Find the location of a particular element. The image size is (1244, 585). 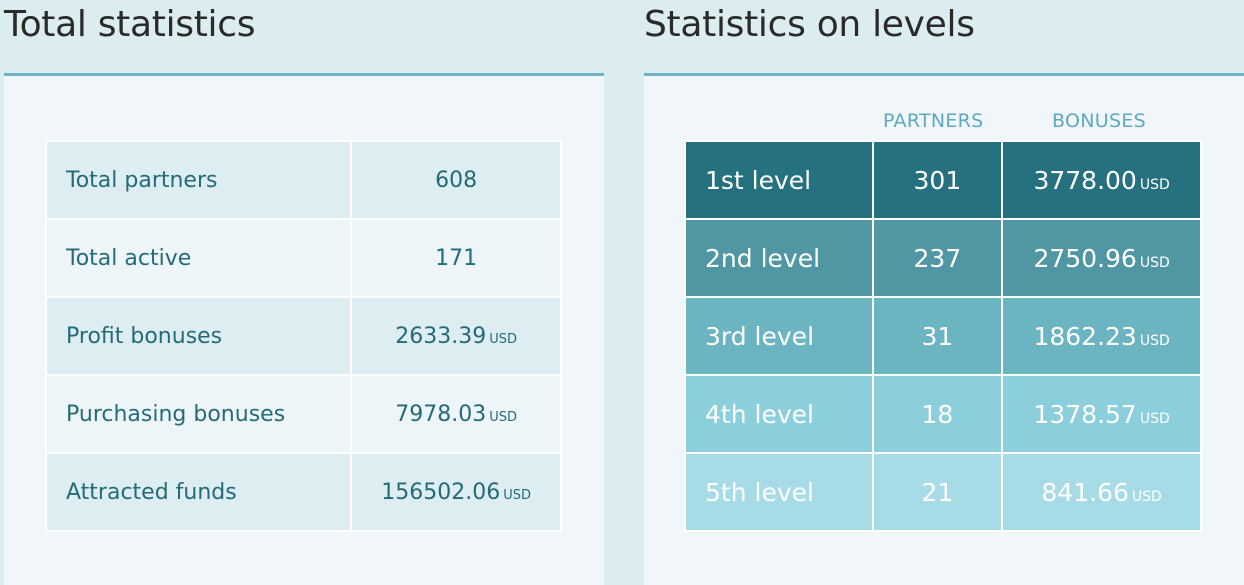

table-row: Attracted funds 156502.06 USD is located at coordinates (303, 492).